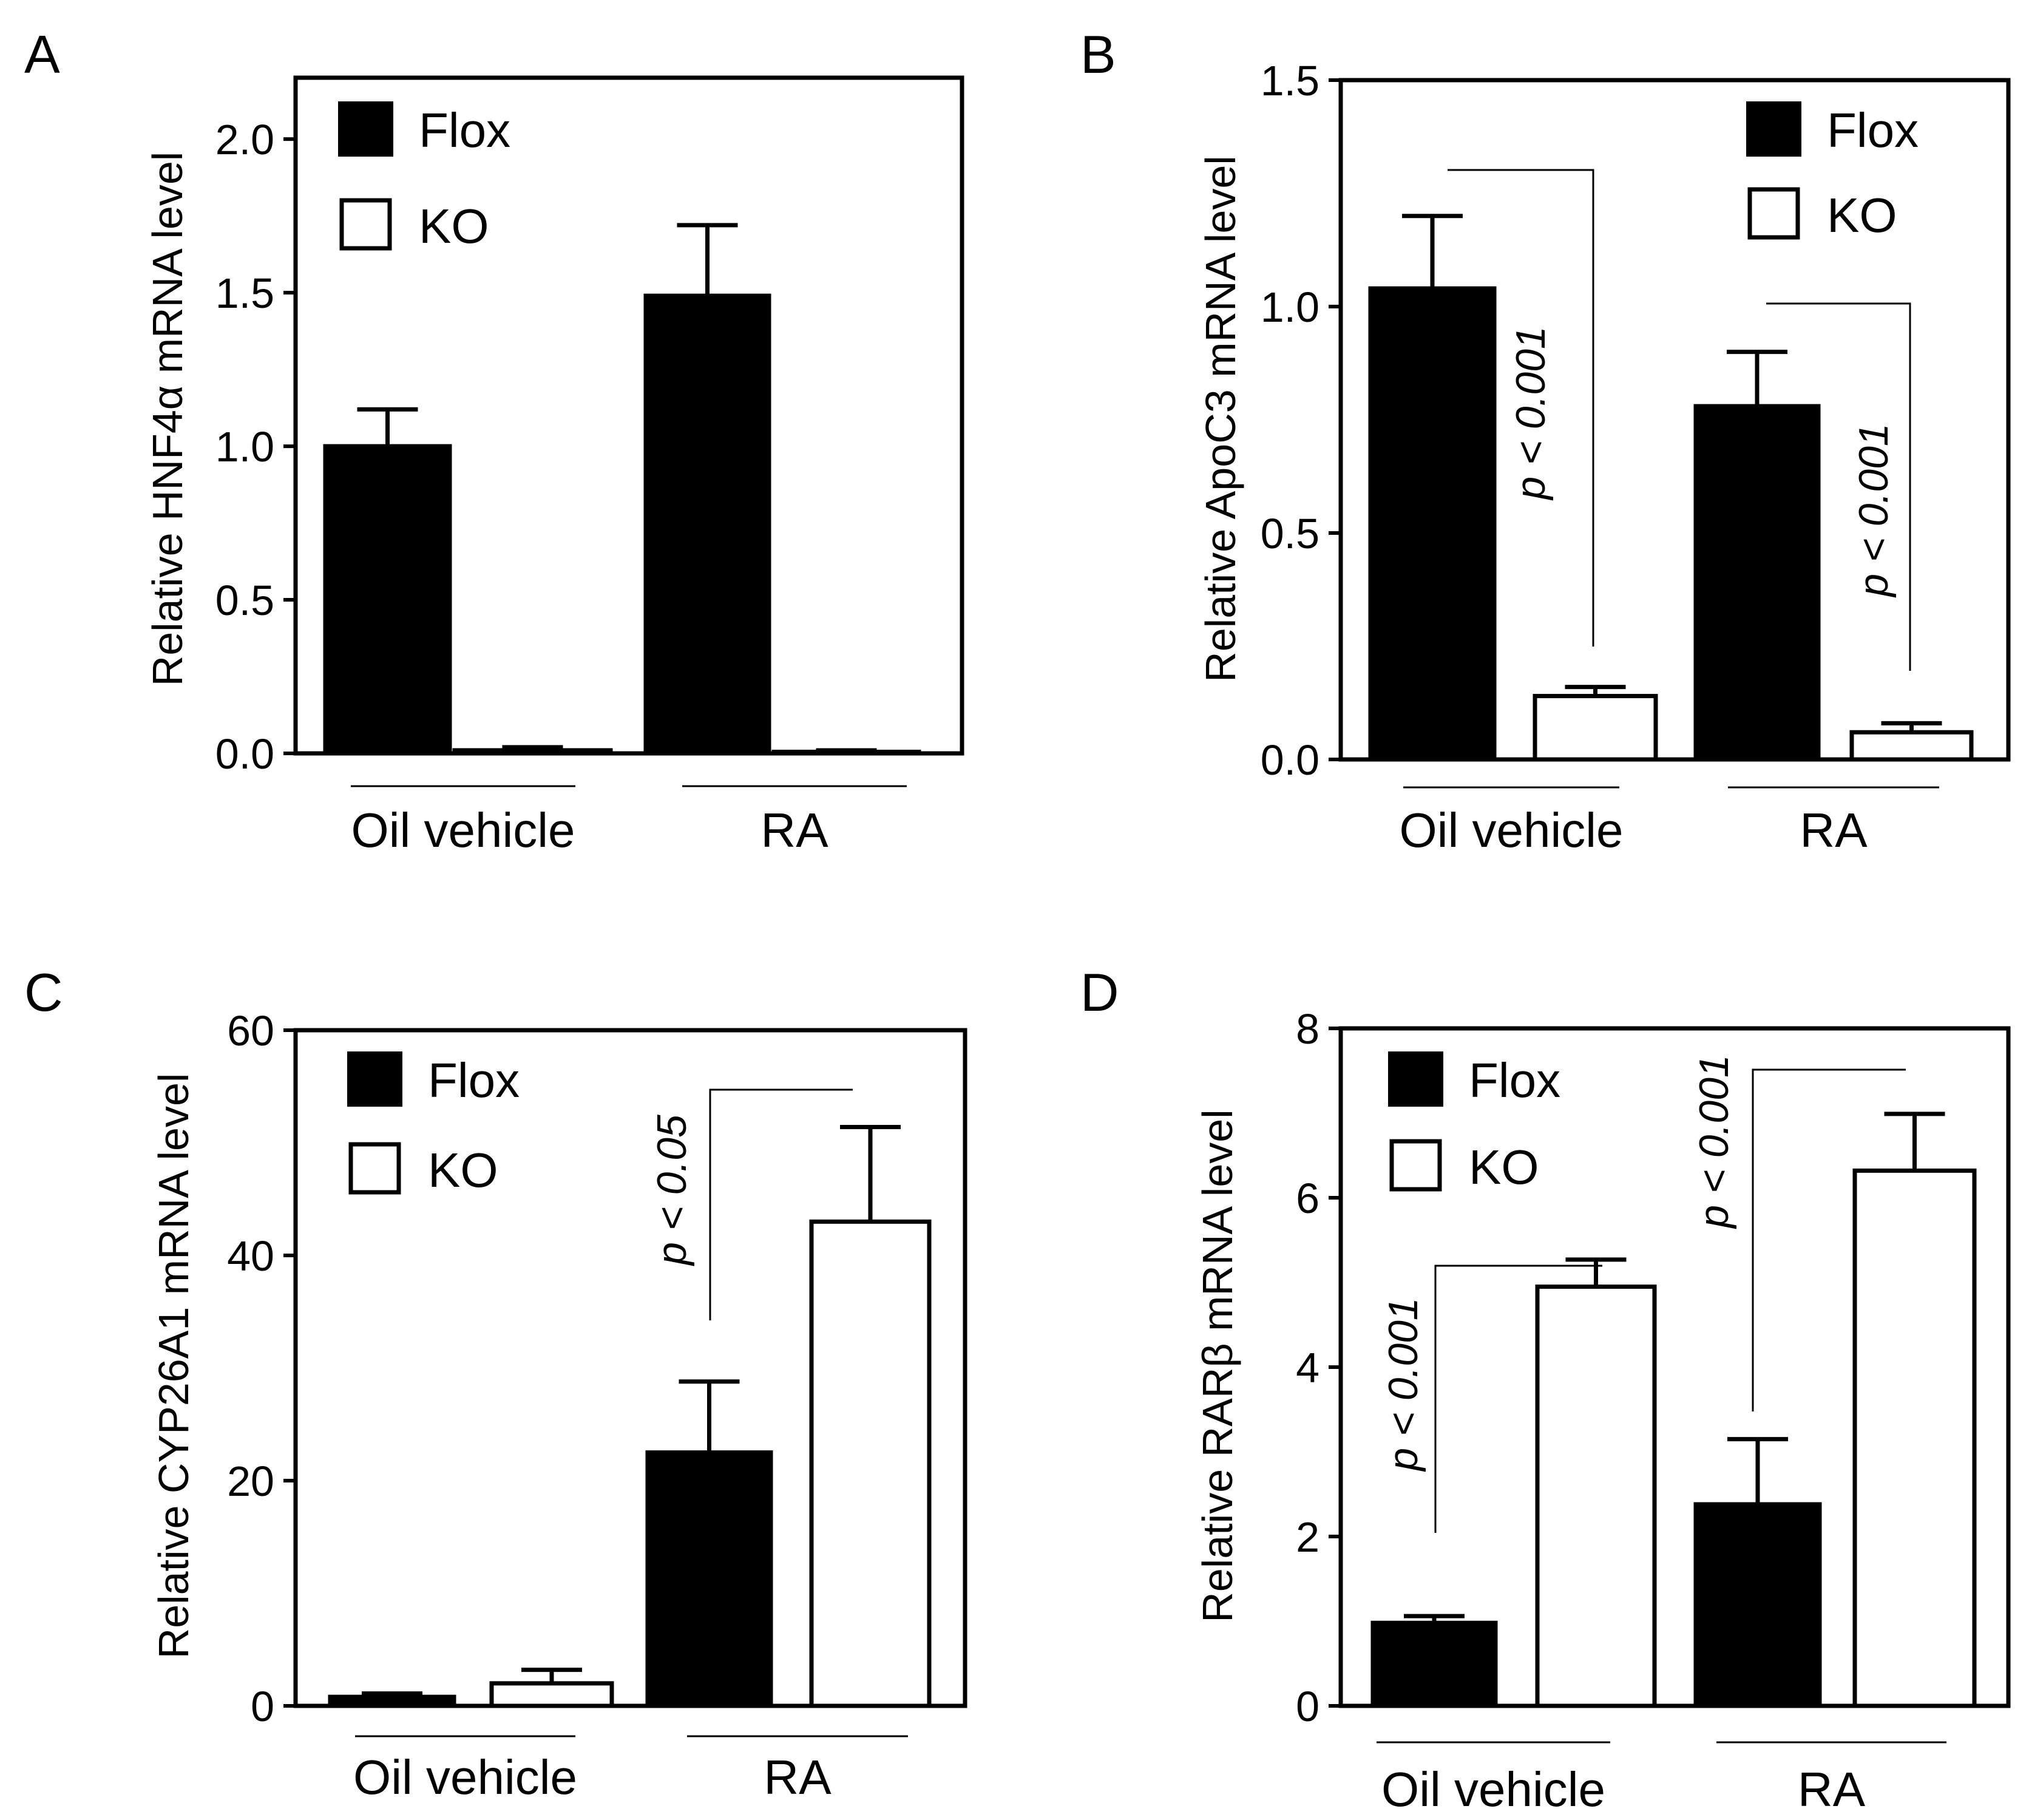  Describe the element at coordinates (250, 1481) in the screenshot. I see `y-tick-label: 20` at that location.